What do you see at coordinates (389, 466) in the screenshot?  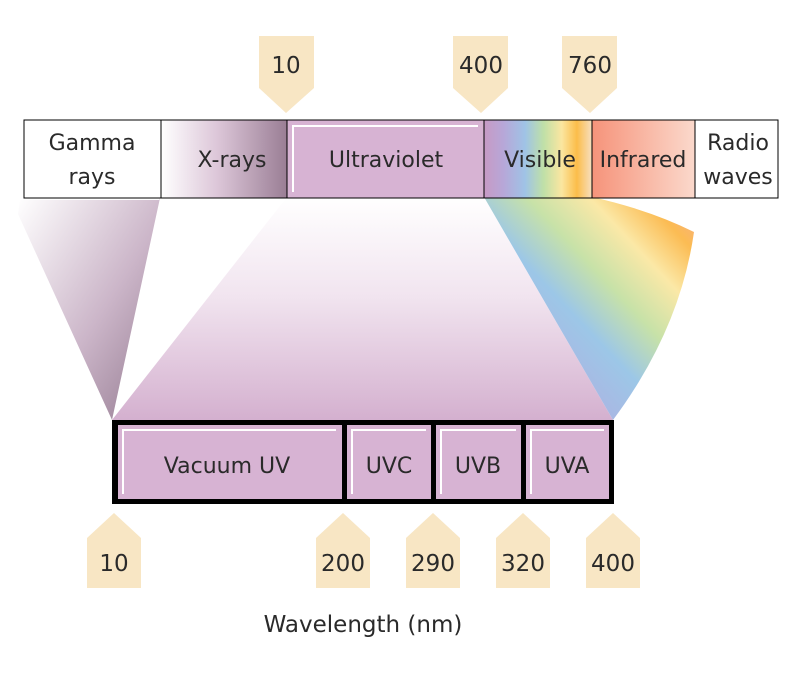 I see `subband-uvc-label: UVC` at bounding box center [389, 466].